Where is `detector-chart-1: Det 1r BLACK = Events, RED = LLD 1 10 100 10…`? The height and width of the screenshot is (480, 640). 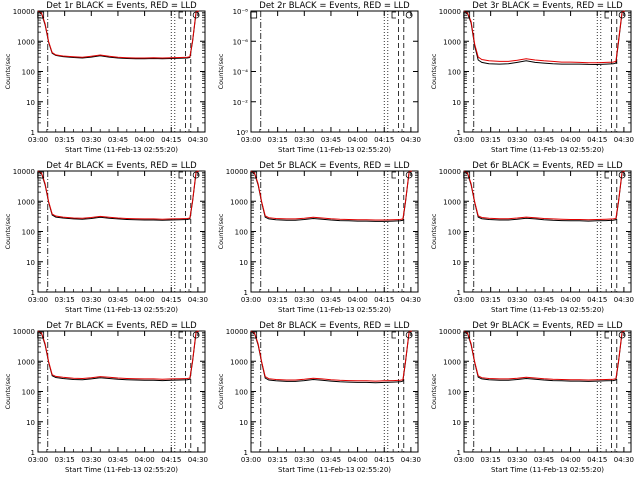 detector-chart-1: Det 1r BLACK = Events, RED = LLD 1 10 100 10… is located at coordinates (106, 77).